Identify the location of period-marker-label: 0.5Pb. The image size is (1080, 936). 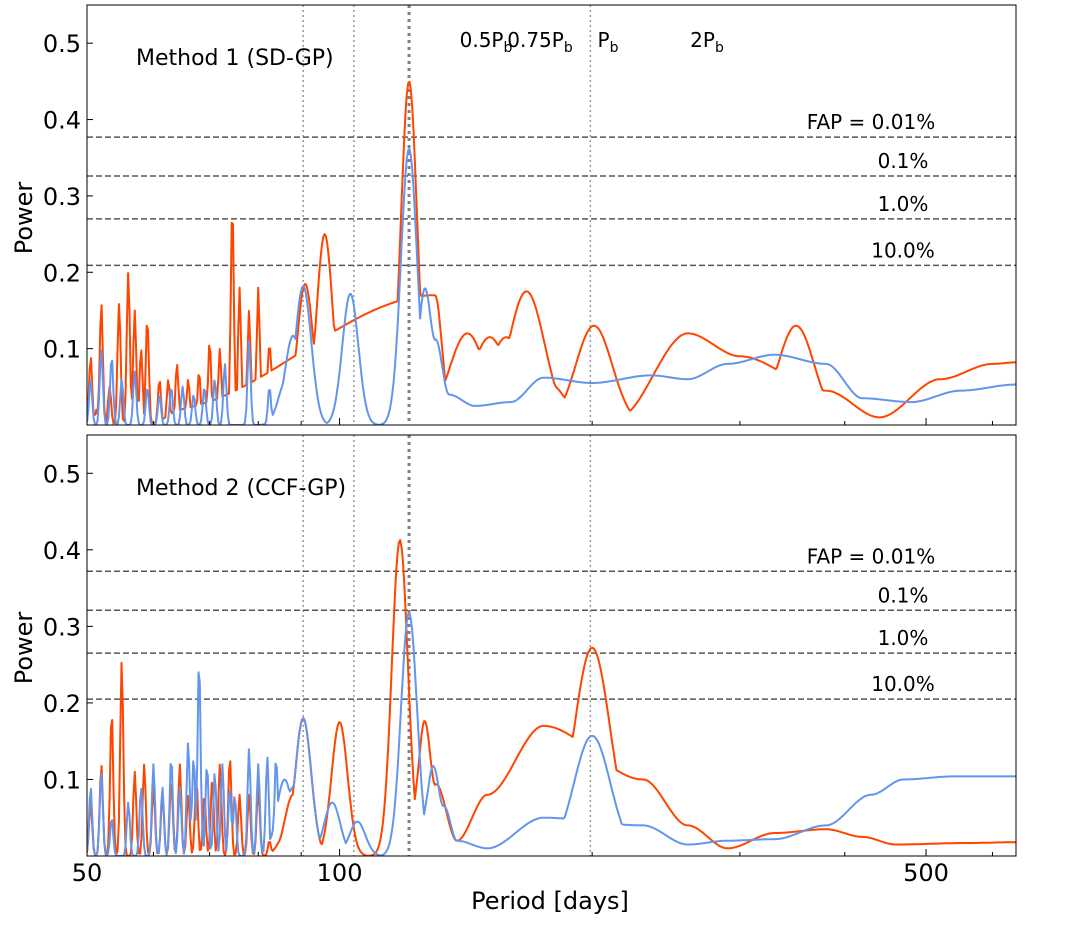
(486, 42).